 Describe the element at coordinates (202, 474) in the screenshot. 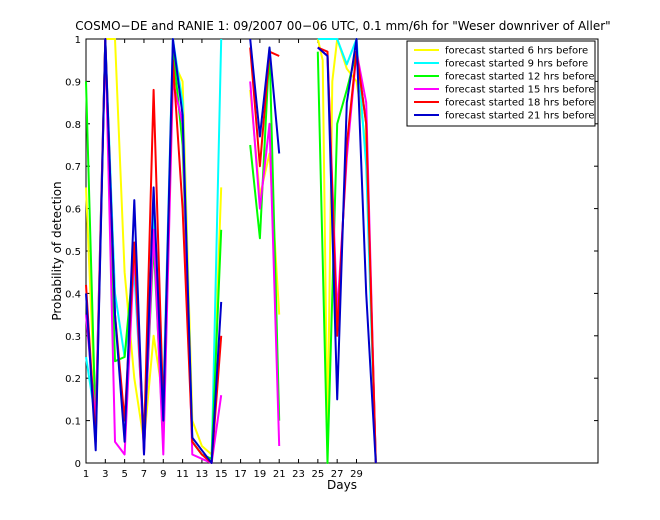

I see `x-tick-label: 13` at that location.